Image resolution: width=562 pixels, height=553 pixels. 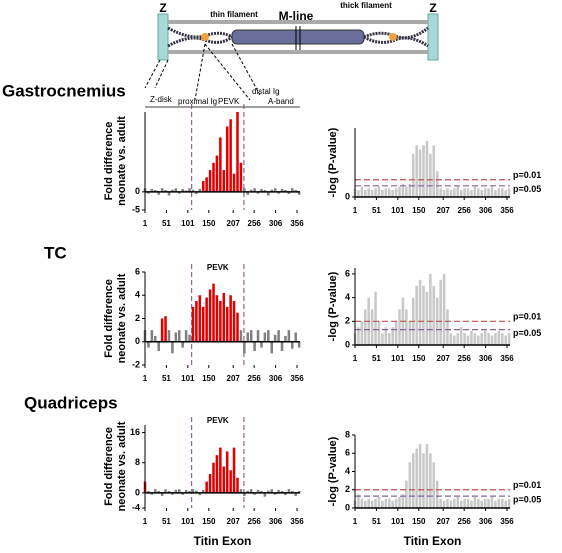 I want to click on row-label: Gastrocnemius, so click(x=64, y=90).